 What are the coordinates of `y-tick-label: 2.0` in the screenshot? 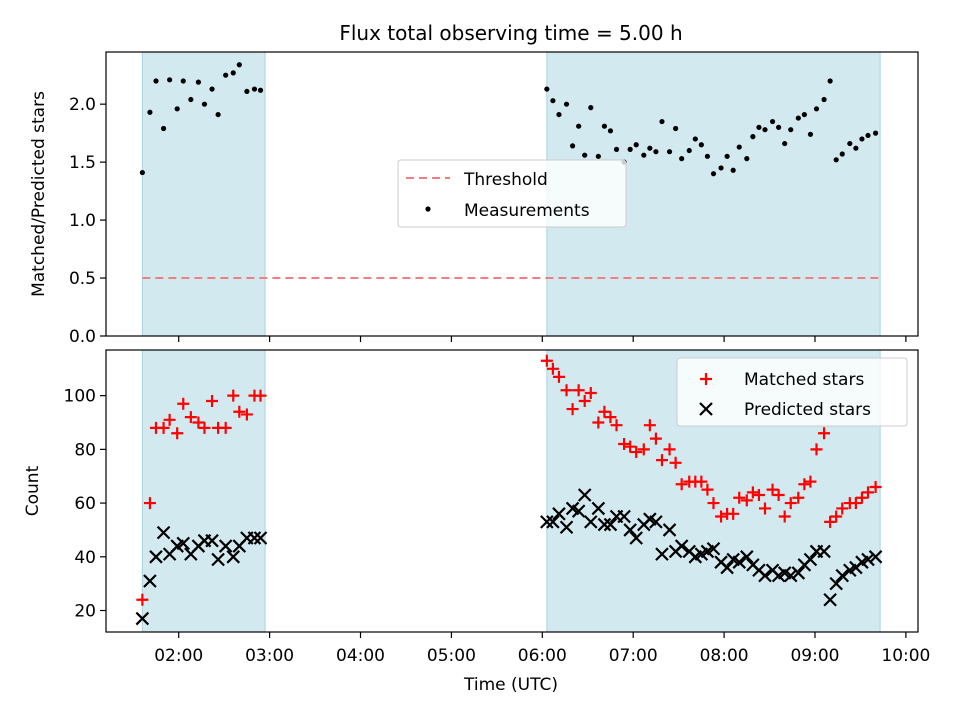 It's located at (82, 105).